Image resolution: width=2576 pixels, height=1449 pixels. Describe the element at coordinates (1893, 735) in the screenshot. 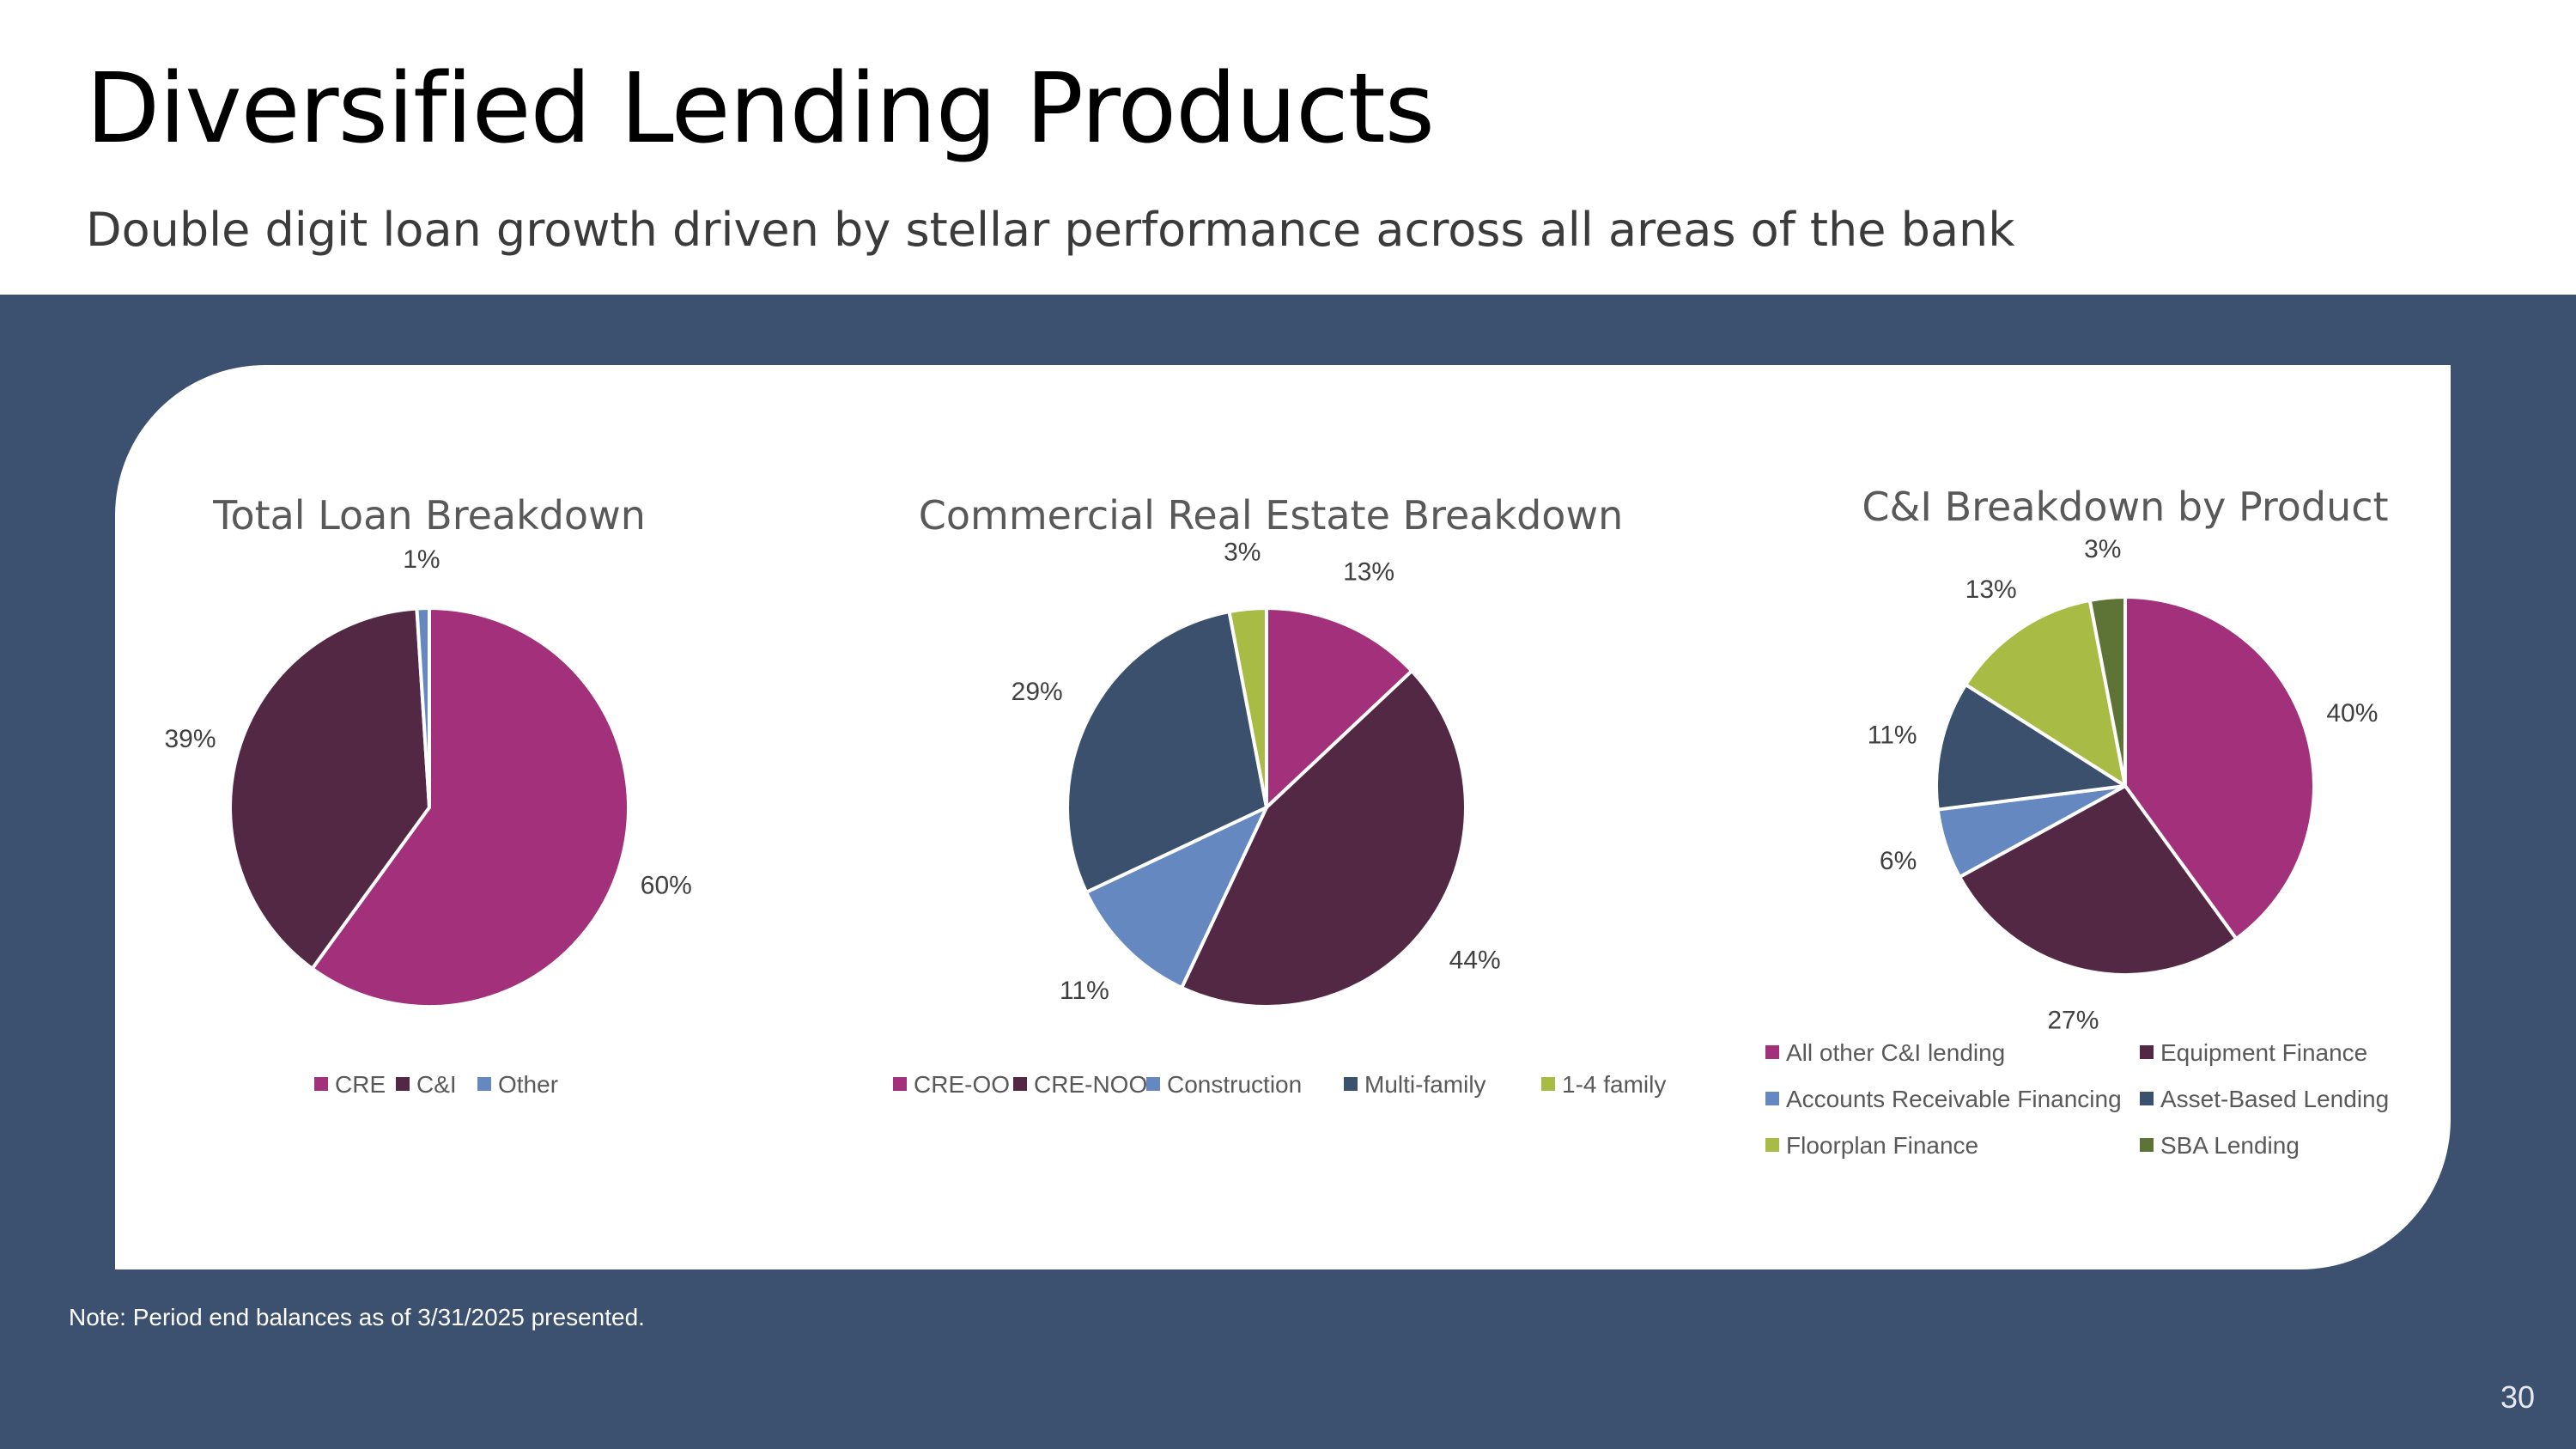

I see `data-label-asset-based-lending: 11%` at that location.